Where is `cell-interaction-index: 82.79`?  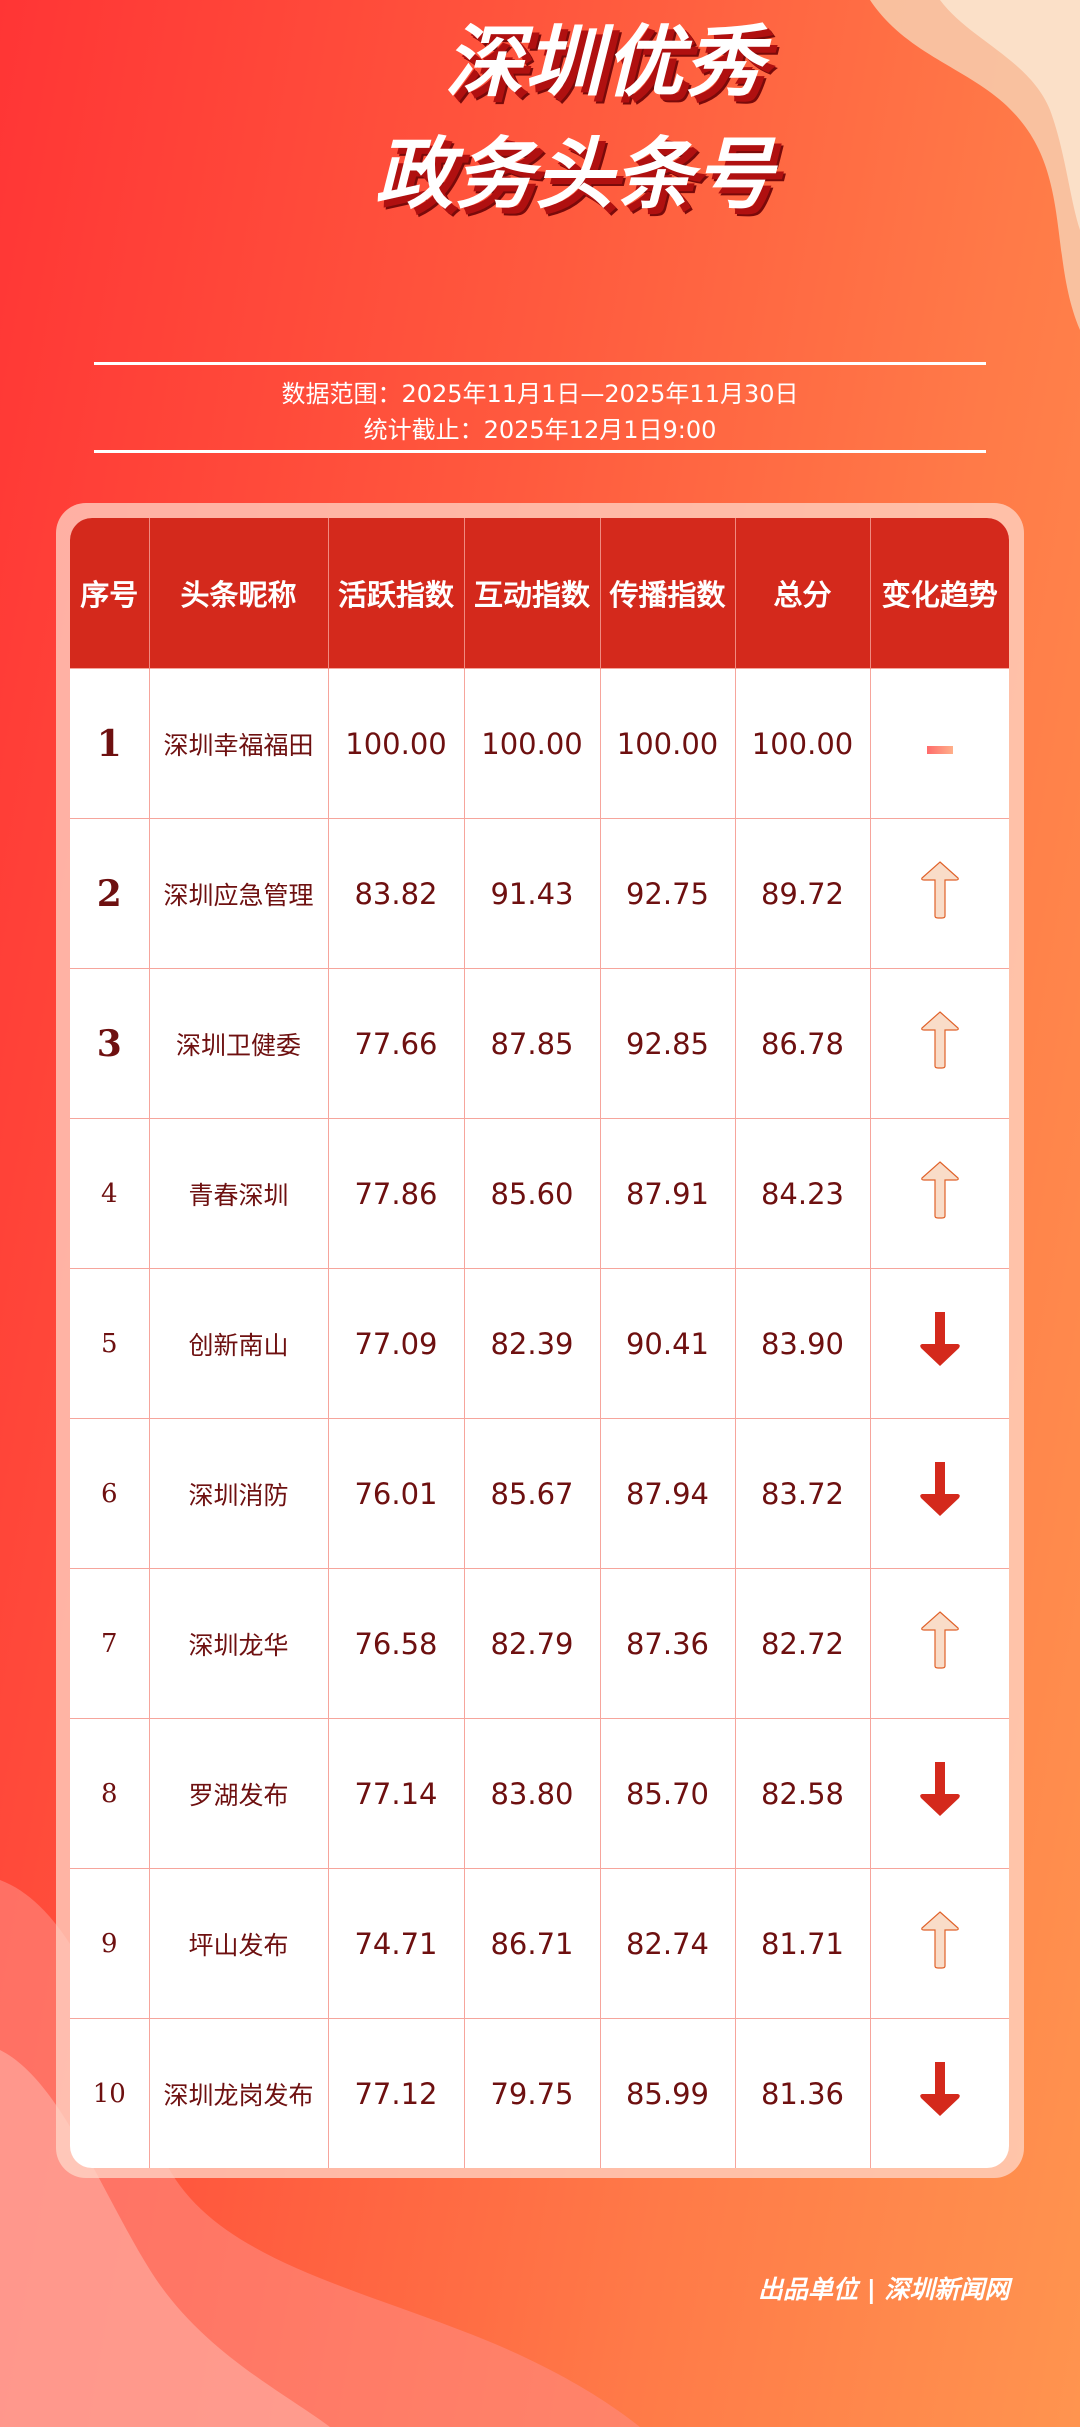
cell-interaction-index: 82.79 is located at coordinates (532, 1643).